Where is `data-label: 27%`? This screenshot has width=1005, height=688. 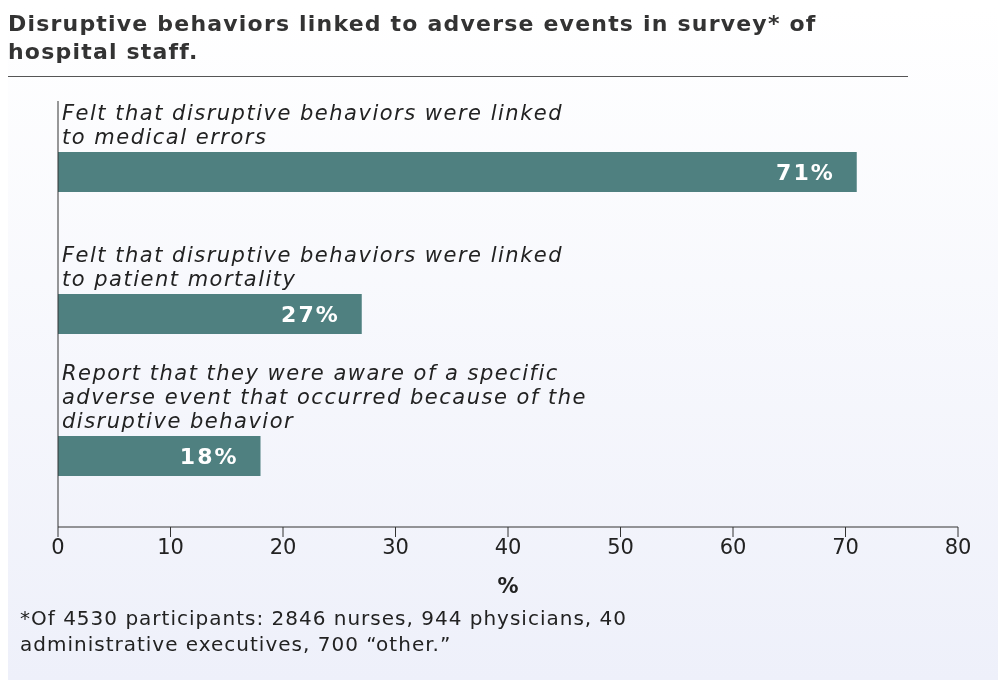 data-label: 27% is located at coordinates (310, 314).